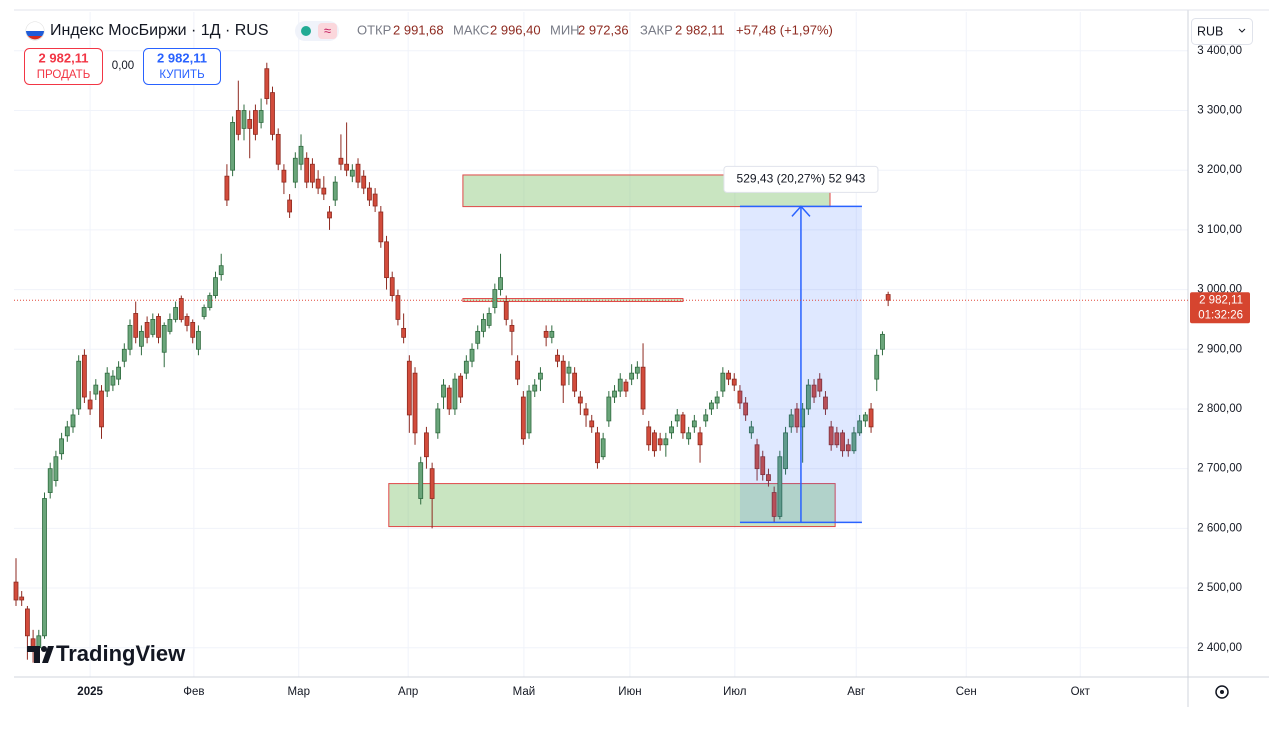 This screenshot has width=1269, height=732. I want to click on flag-blue, so click(35, 33).